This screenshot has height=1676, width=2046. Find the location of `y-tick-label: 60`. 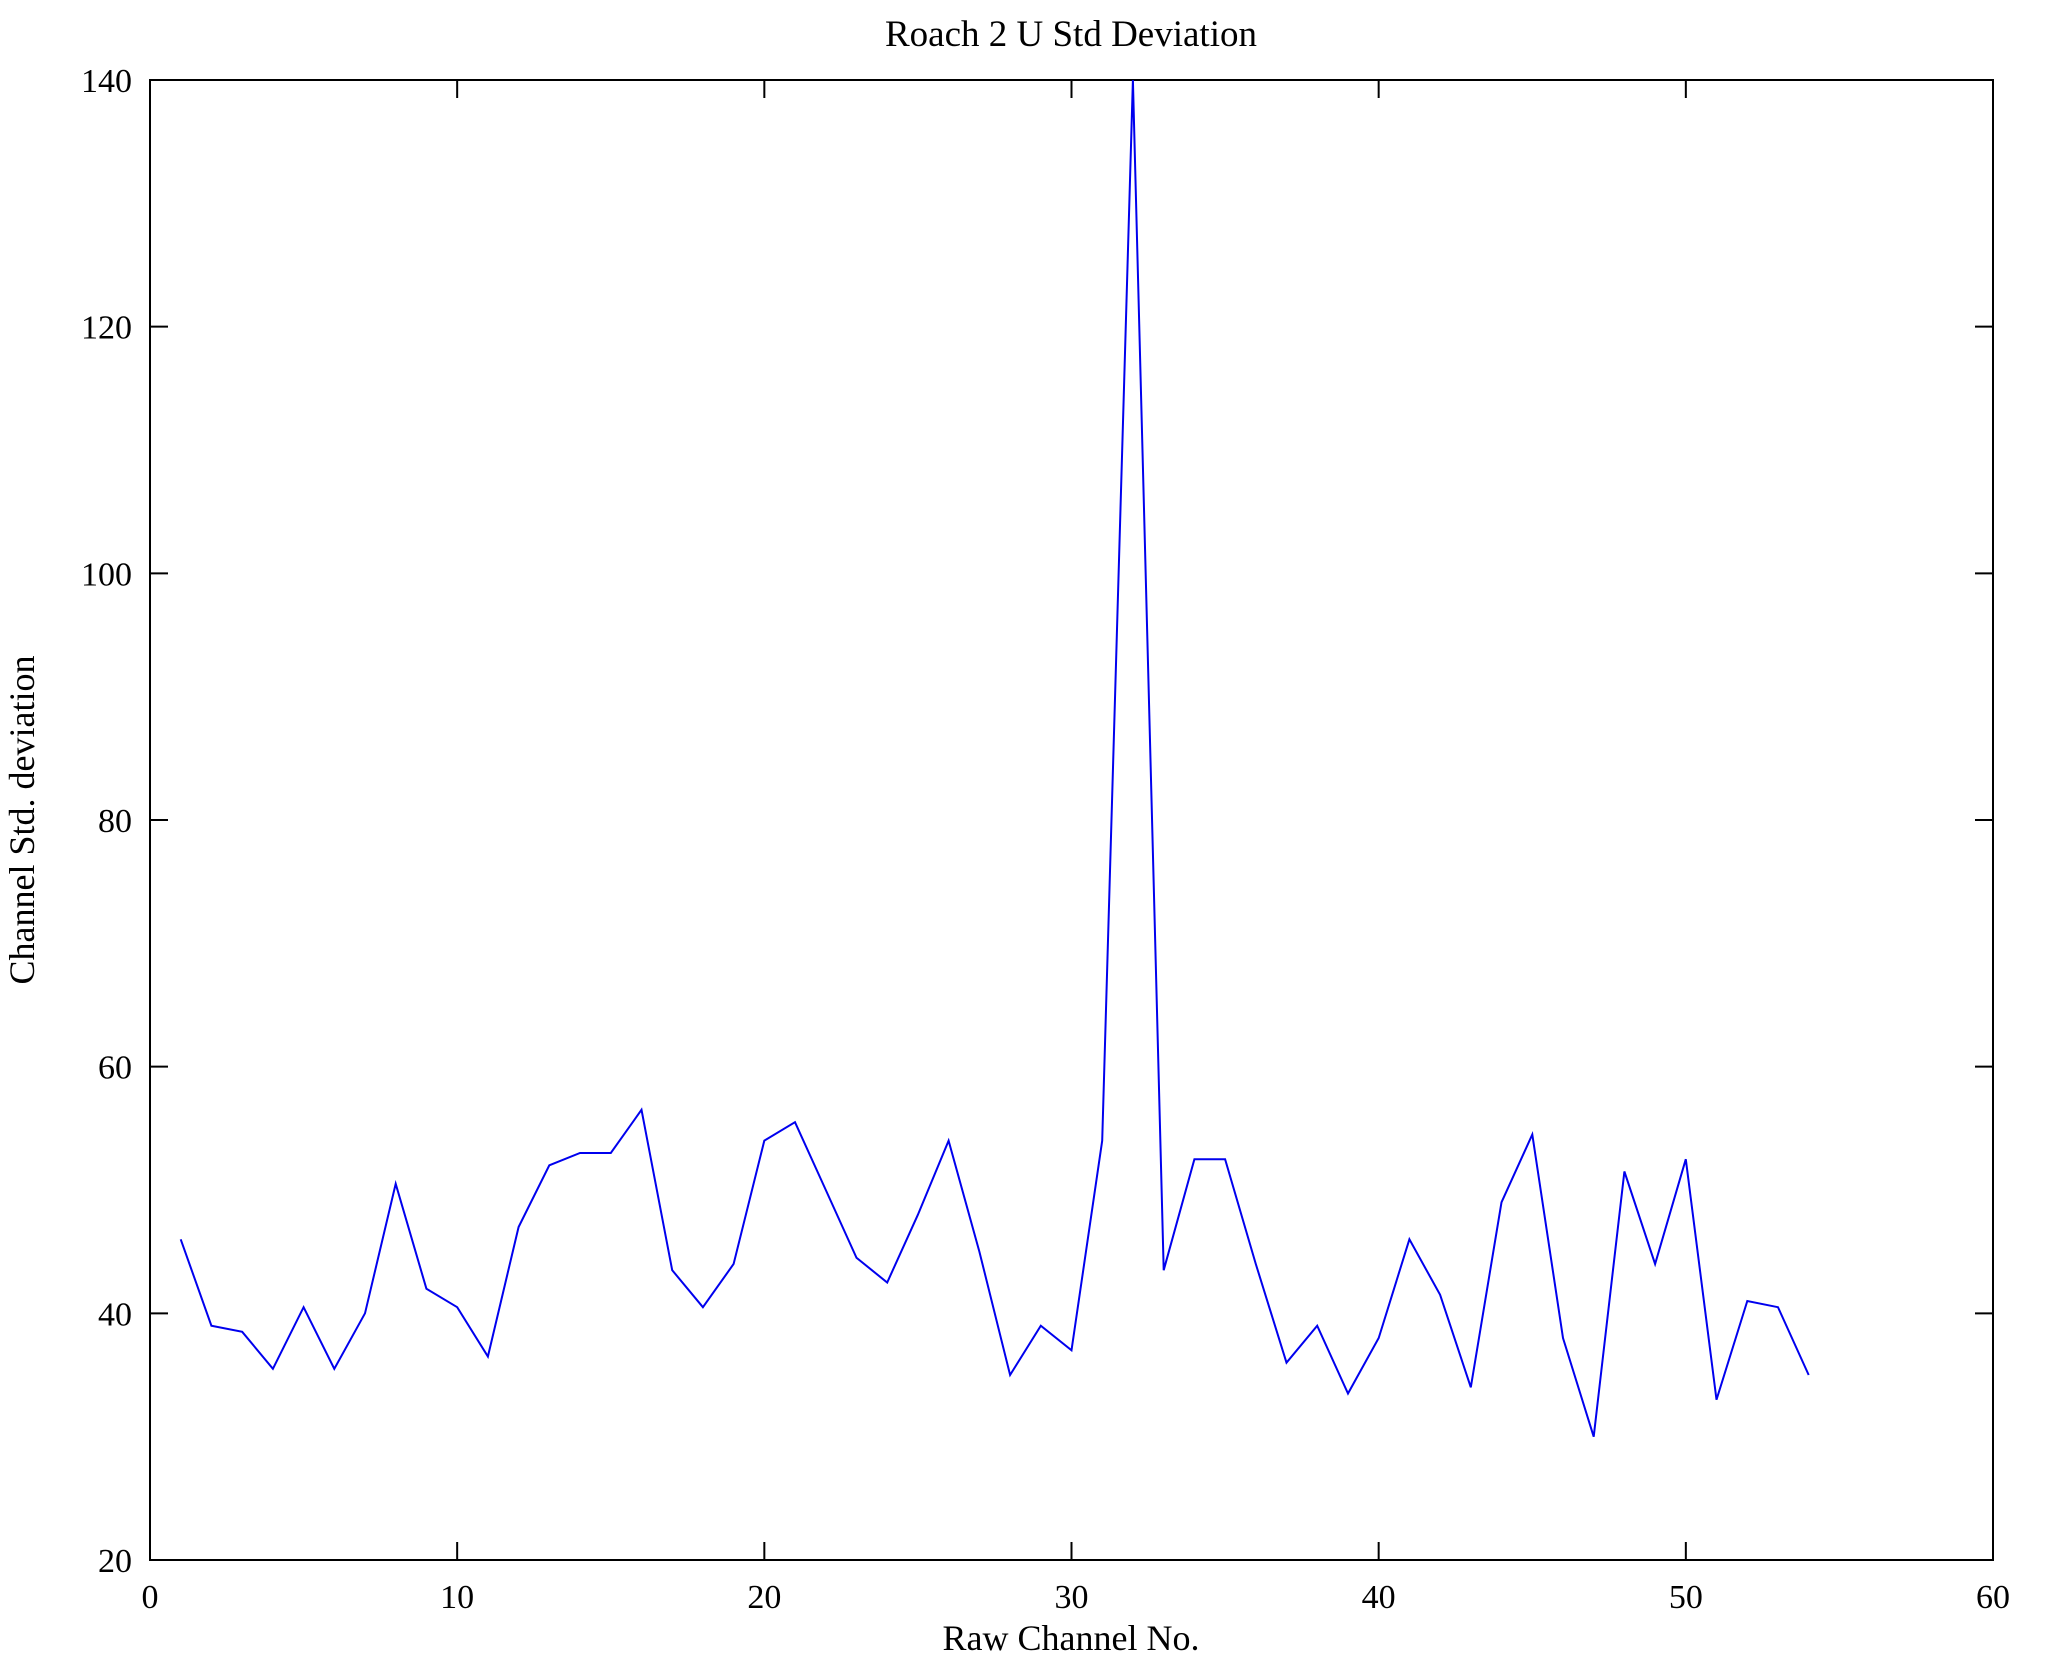

y-tick-label: 60 is located at coordinates (115, 1068).